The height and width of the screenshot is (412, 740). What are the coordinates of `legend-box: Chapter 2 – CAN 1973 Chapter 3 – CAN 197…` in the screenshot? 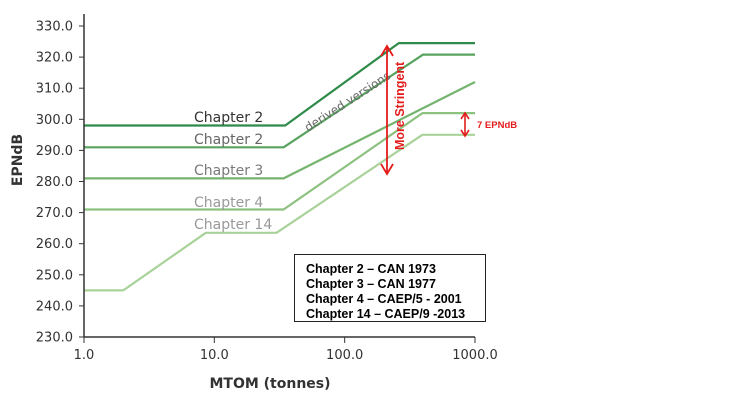 It's located at (390, 288).